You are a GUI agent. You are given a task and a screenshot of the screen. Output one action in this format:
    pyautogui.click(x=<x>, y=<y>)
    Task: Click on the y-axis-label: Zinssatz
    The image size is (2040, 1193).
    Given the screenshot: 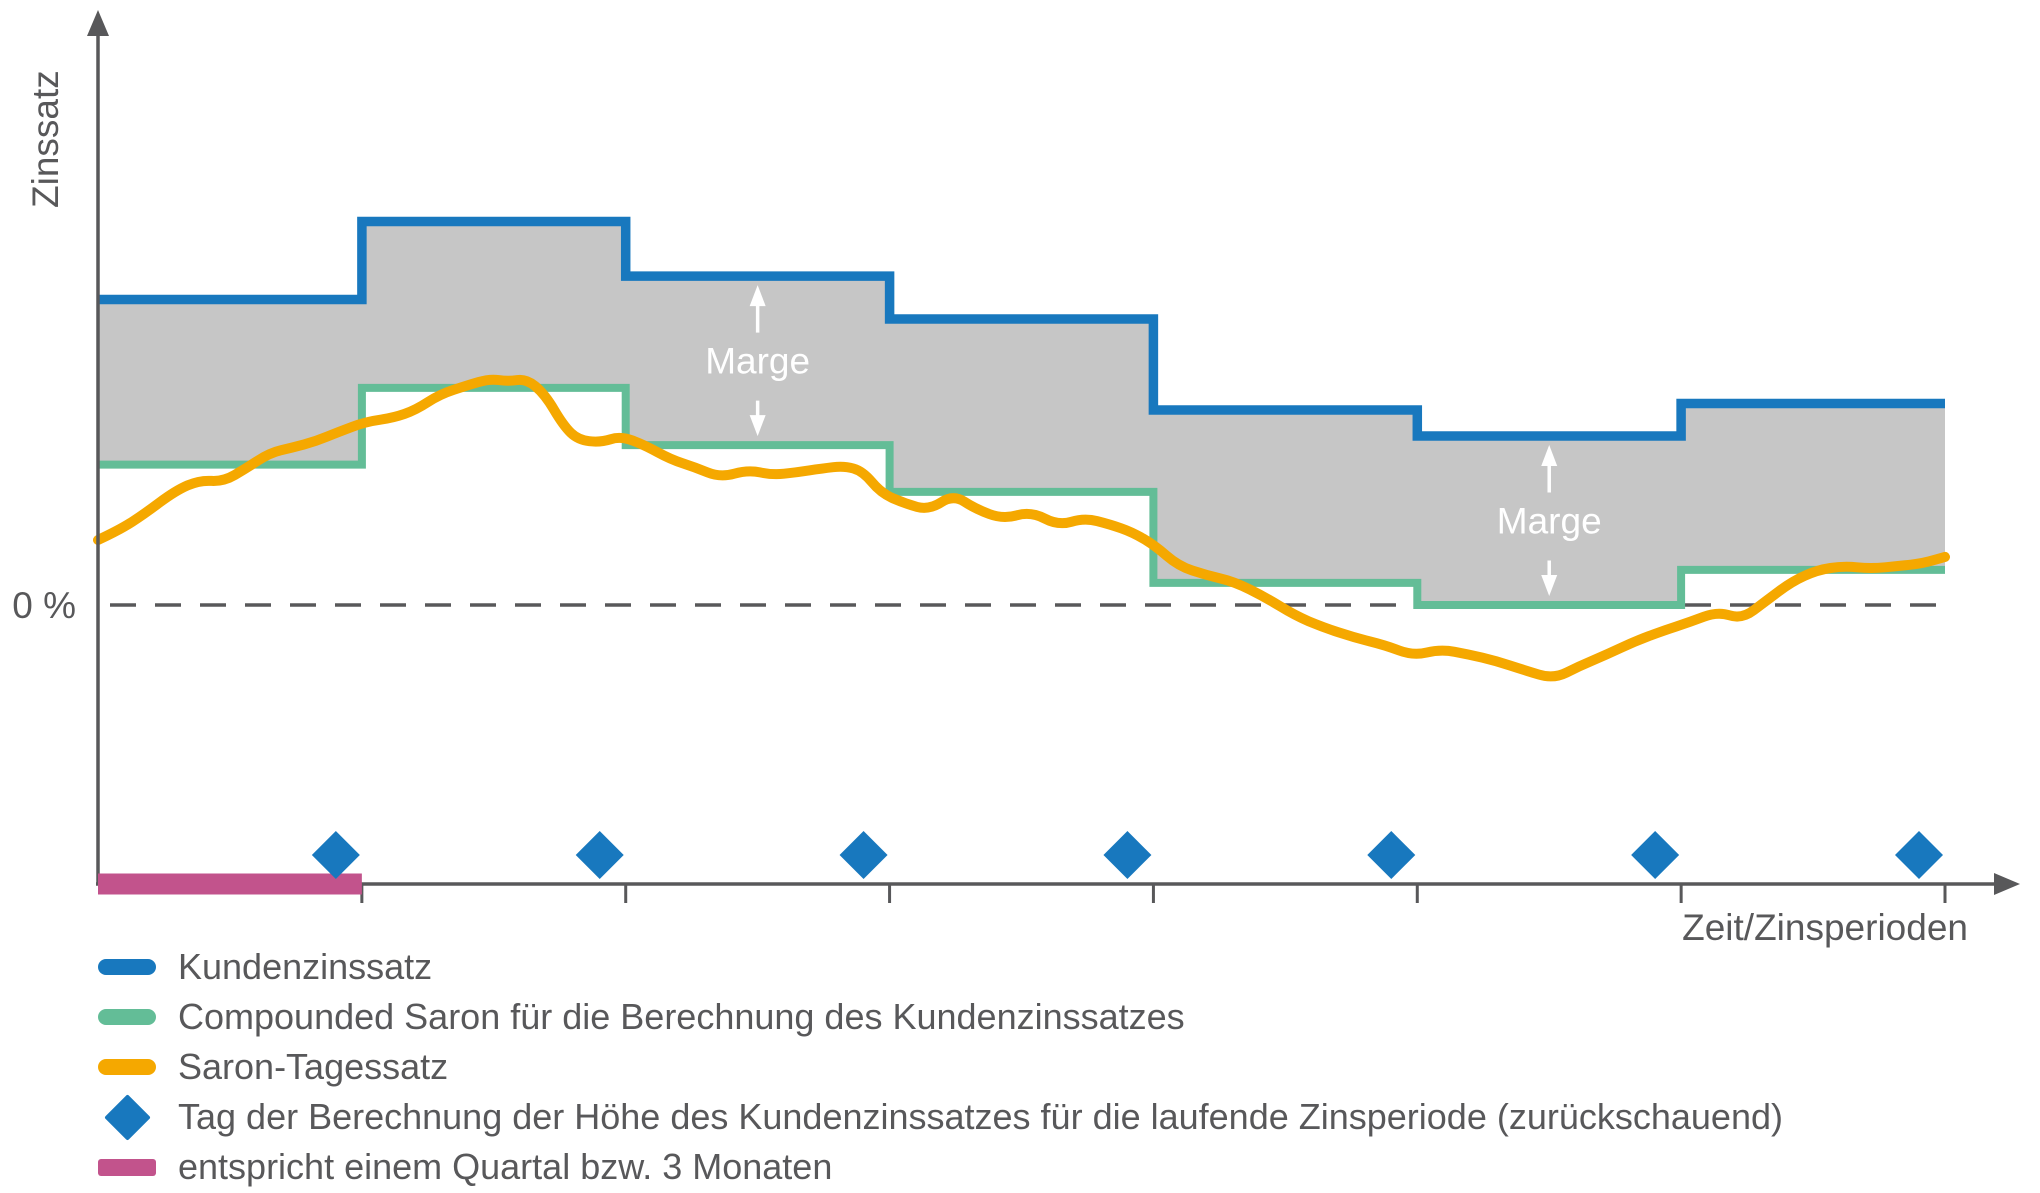 What is the action you would take?
    pyautogui.click(x=45, y=139)
    